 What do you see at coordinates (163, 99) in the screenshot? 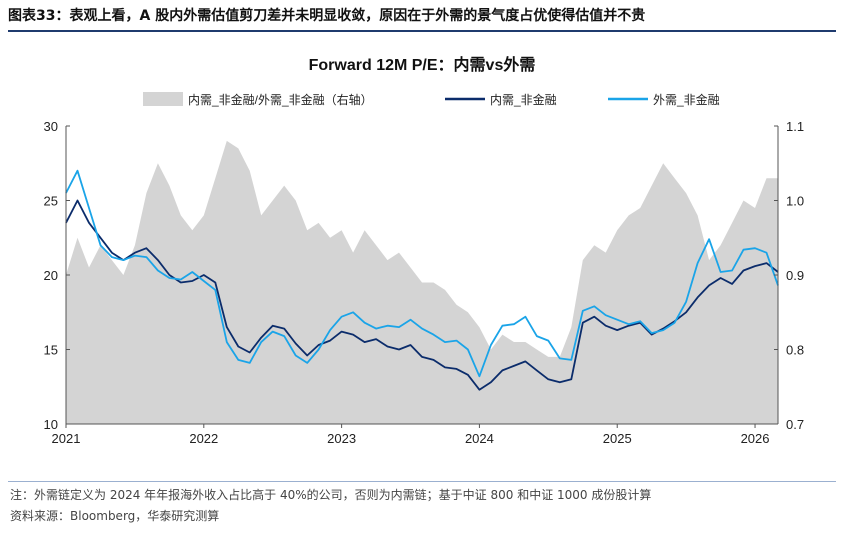
I see `legend-swatch-ratio` at bounding box center [163, 99].